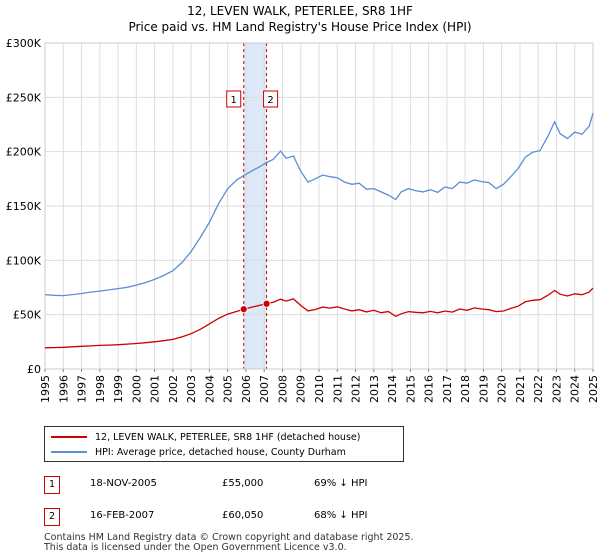 This screenshot has width=600, height=560. What do you see at coordinates (155, 389) in the screenshot?
I see `x-tick-label: 2001` at bounding box center [155, 389].